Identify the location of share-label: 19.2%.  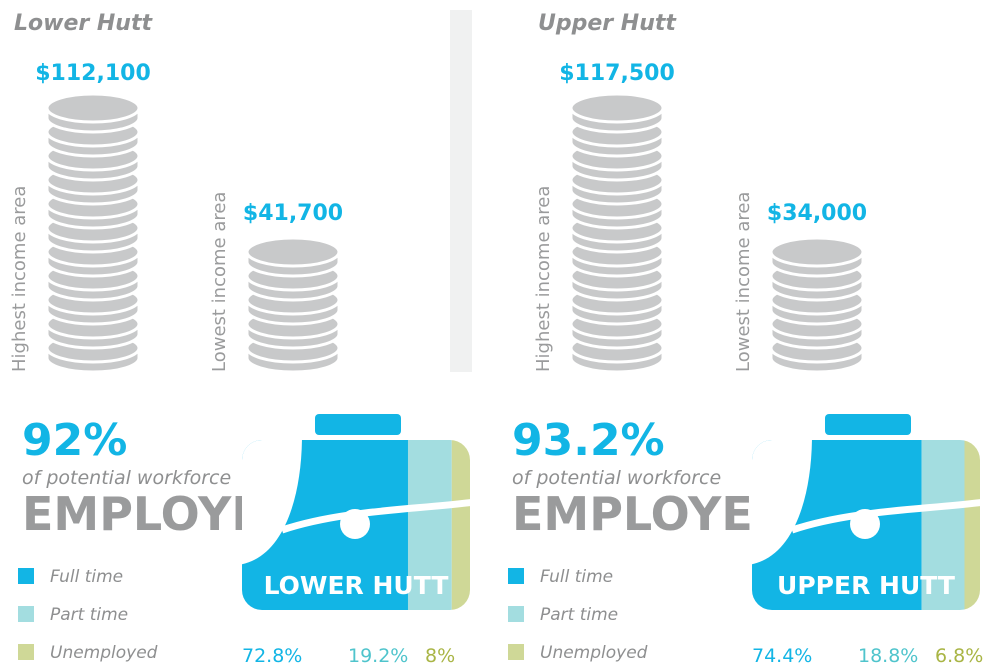
(378, 656).